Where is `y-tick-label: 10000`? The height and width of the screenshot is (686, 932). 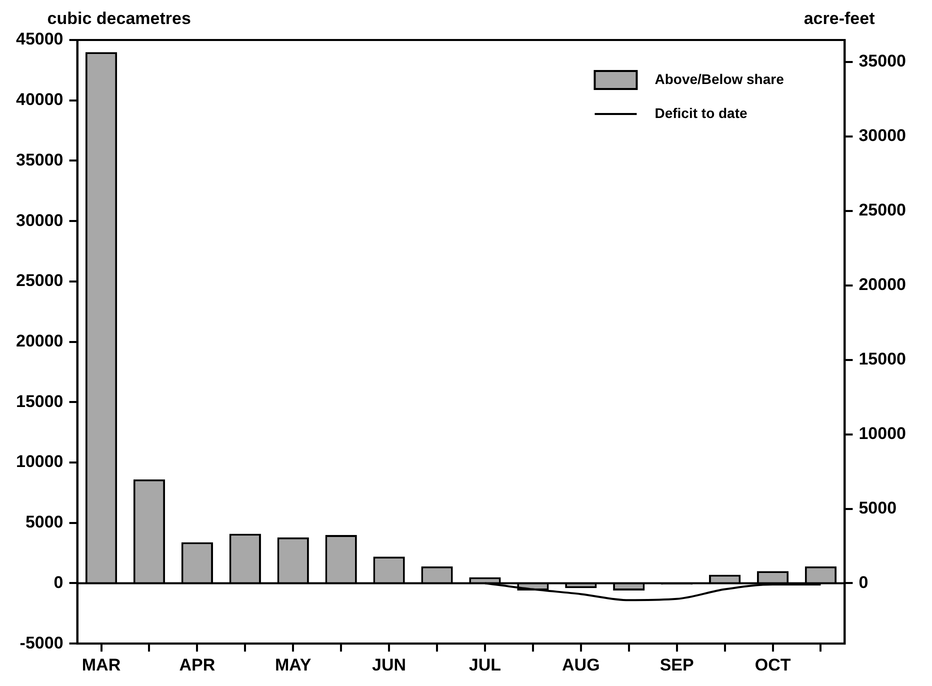 y-tick-label: 10000 is located at coordinates (40, 462).